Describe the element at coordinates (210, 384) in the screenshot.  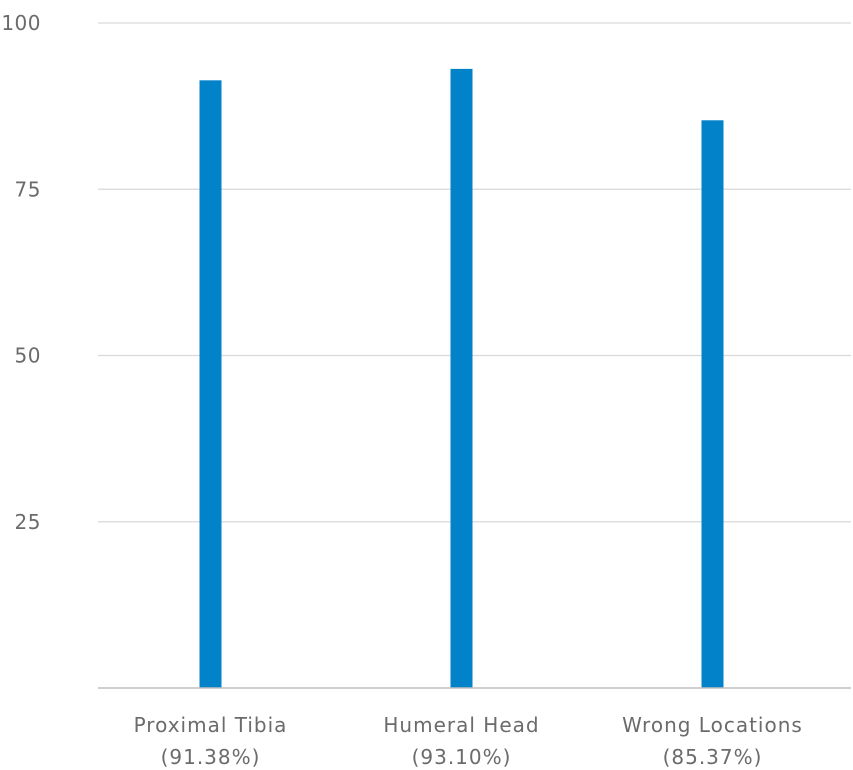
I see `bar-proximal-tibia` at that location.